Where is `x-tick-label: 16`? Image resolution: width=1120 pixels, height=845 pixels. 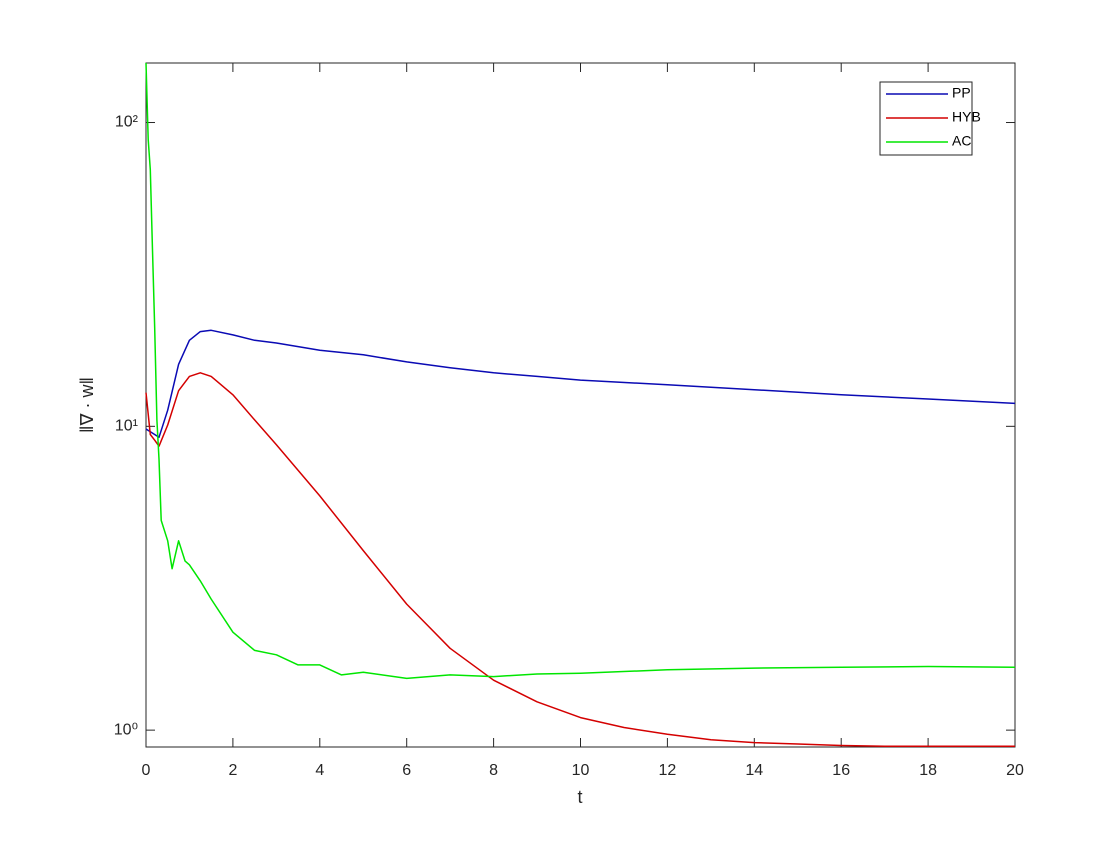 x-tick-label: 16 is located at coordinates (841, 770).